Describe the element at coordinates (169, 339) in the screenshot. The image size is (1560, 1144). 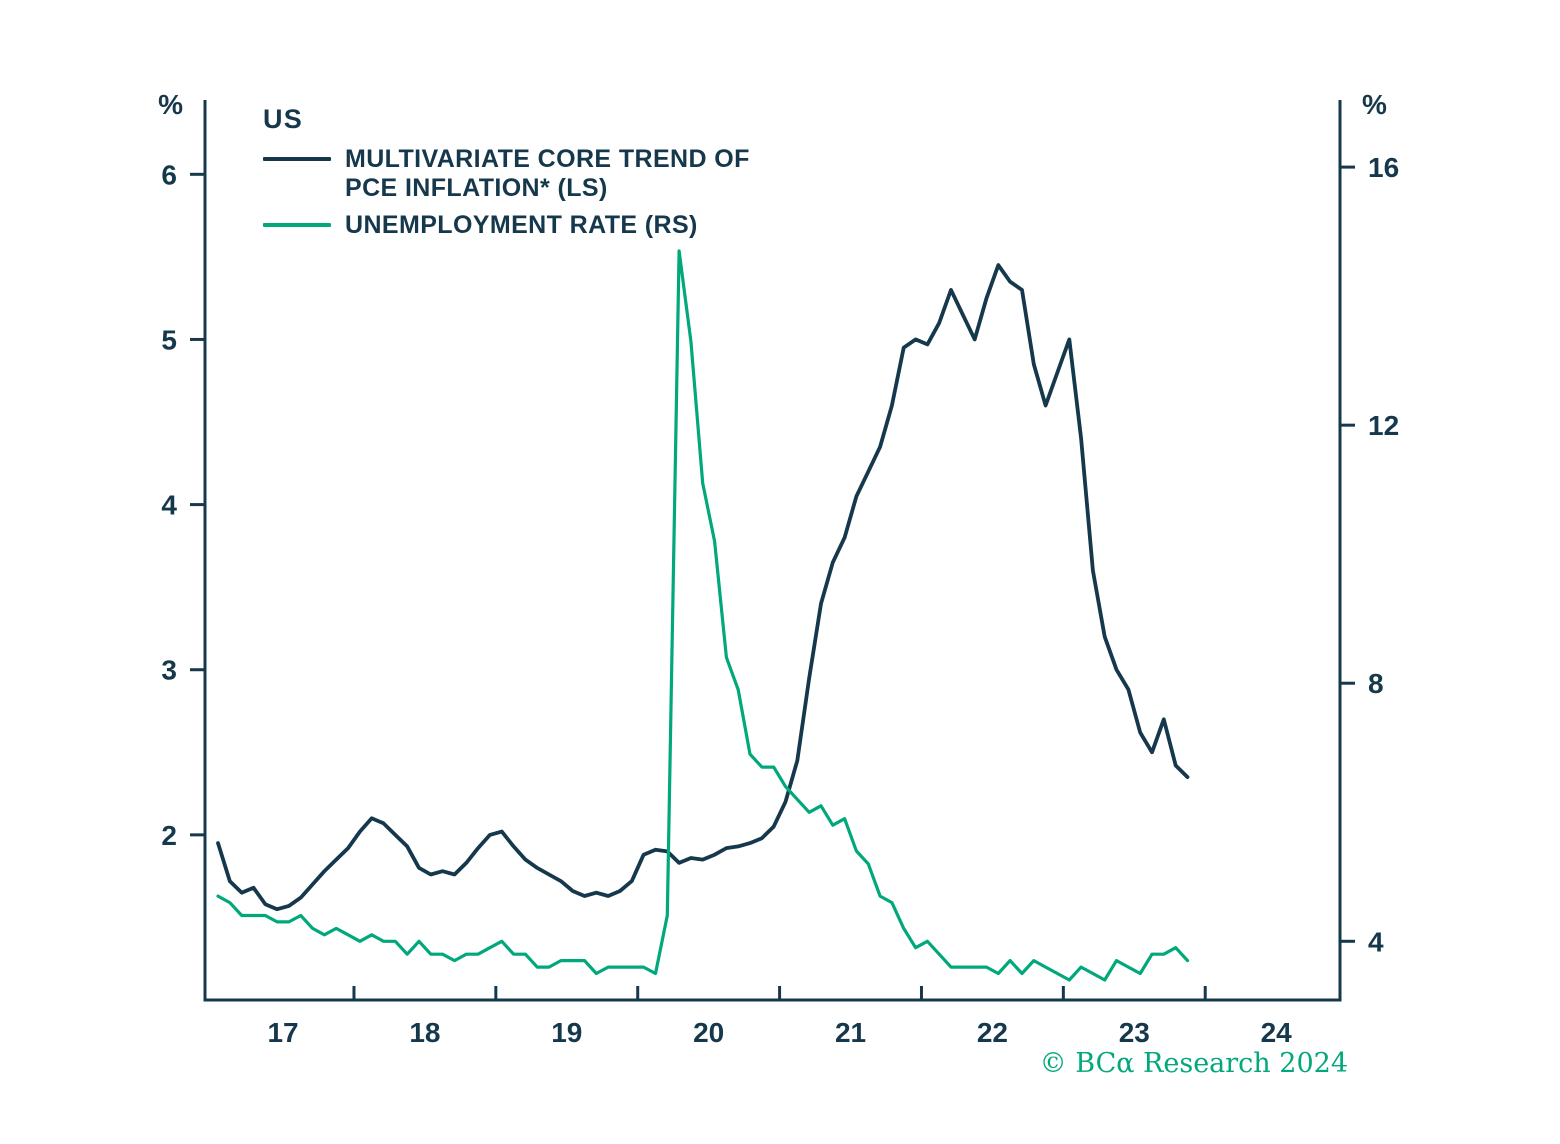
I see `tick-label: 5` at that location.